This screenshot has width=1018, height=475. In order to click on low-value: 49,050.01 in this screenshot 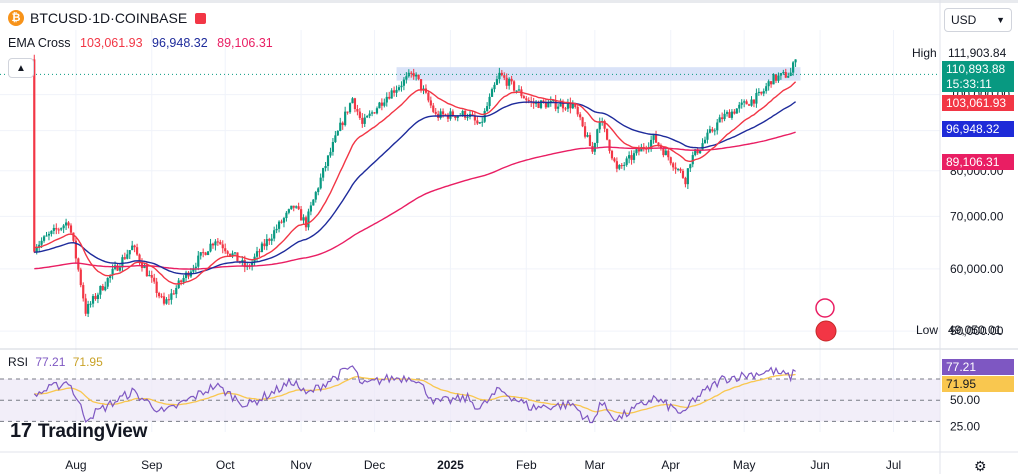, I will do `click(975, 330)`.